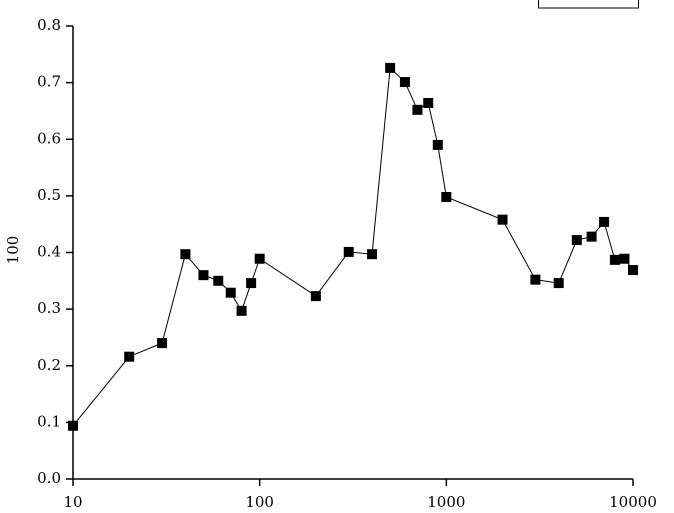 The width and height of the screenshot is (674, 513). What do you see at coordinates (13, 250) in the screenshot?
I see `y-axis-label: 100` at bounding box center [13, 250].